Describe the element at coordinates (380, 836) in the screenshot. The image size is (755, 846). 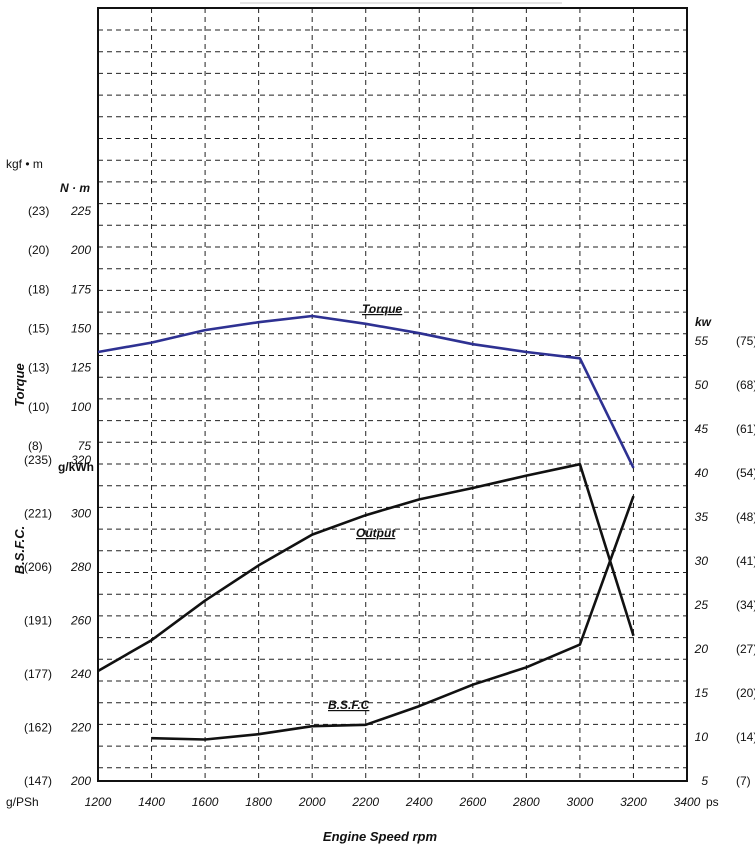
I see `x-axis-title: Engine Speed rpm` at that location.